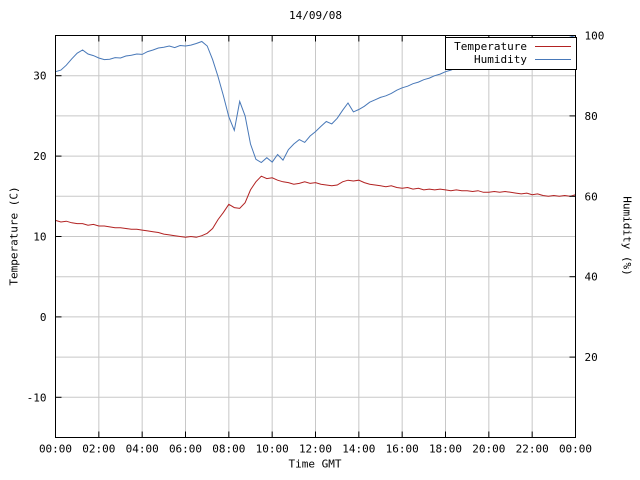 This screenshot has height=480, width=640. What do you see at coordinates (315, 449) in the screenshot?
I see `x-tick-label: 12:00` at bounding box center [315, 449].